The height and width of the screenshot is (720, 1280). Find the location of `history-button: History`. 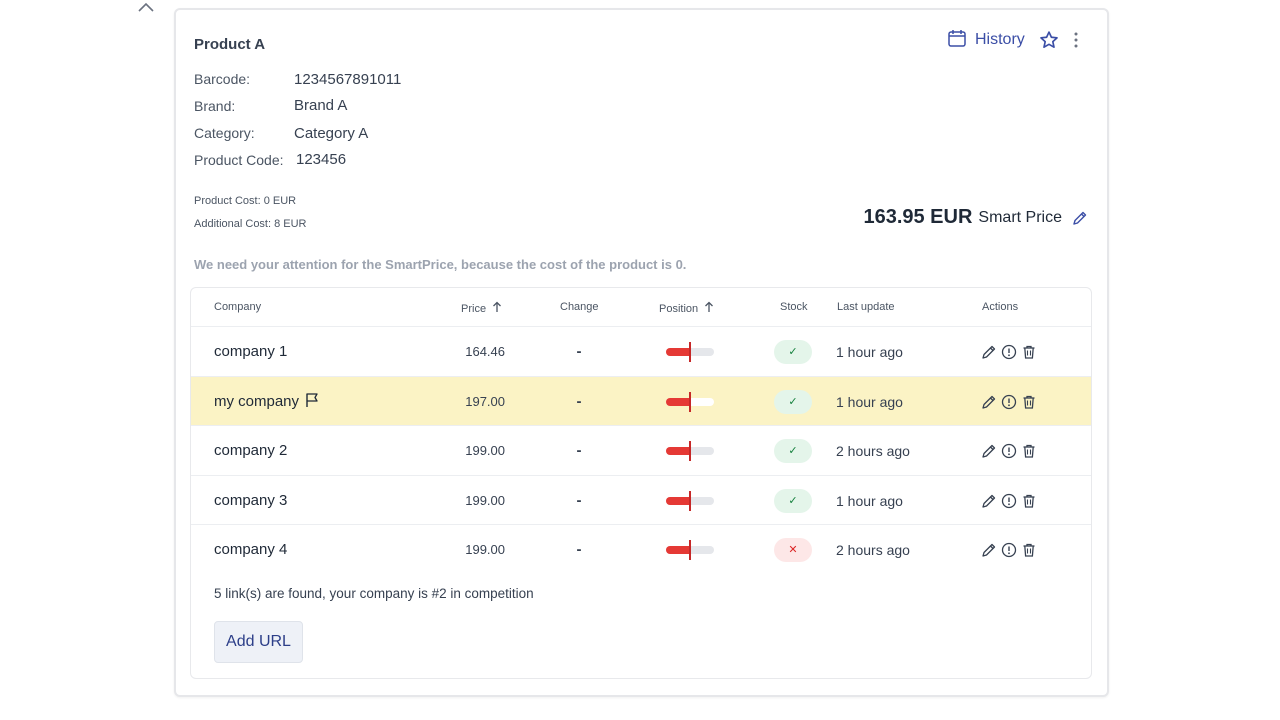

history-button: History is located at coordinates (986, 40).